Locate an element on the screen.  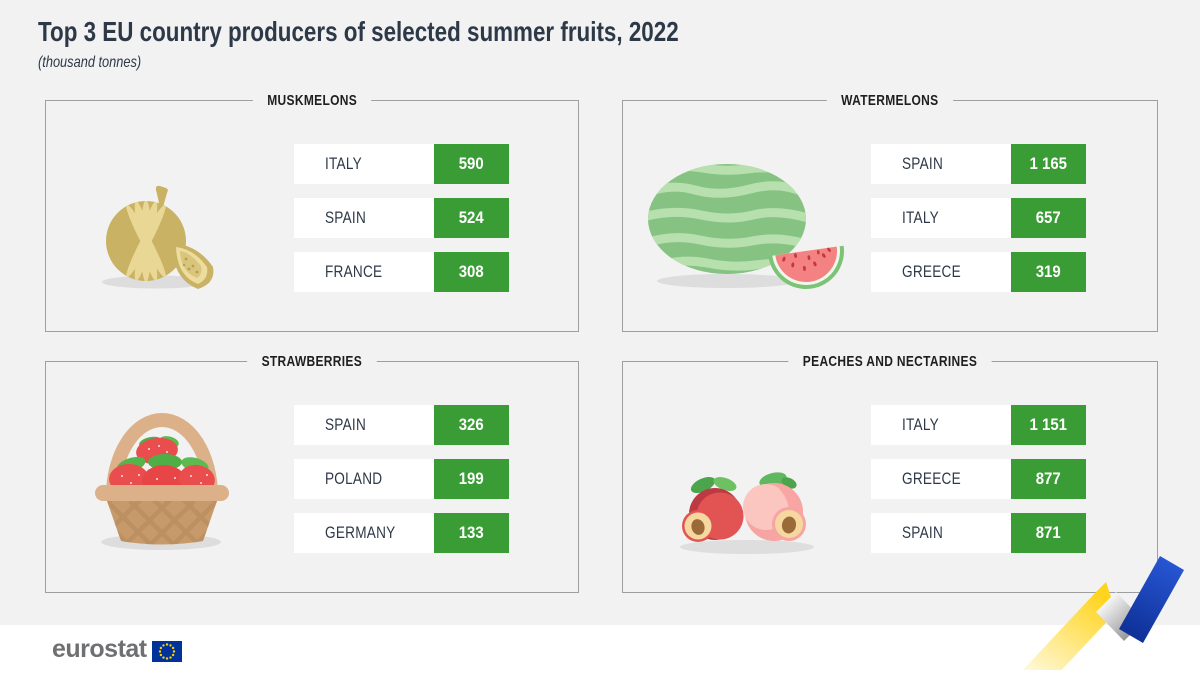
table-row: FRANCE 308 is located at coordinates (401, 272).